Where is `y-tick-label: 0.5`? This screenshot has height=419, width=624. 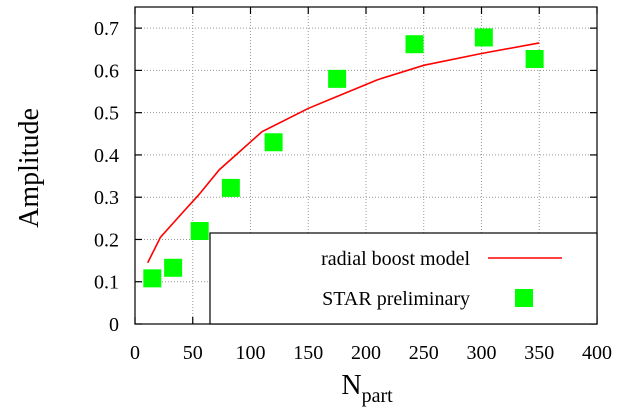
y-tick-label: 0.5 is located at coordinates (106, 114).